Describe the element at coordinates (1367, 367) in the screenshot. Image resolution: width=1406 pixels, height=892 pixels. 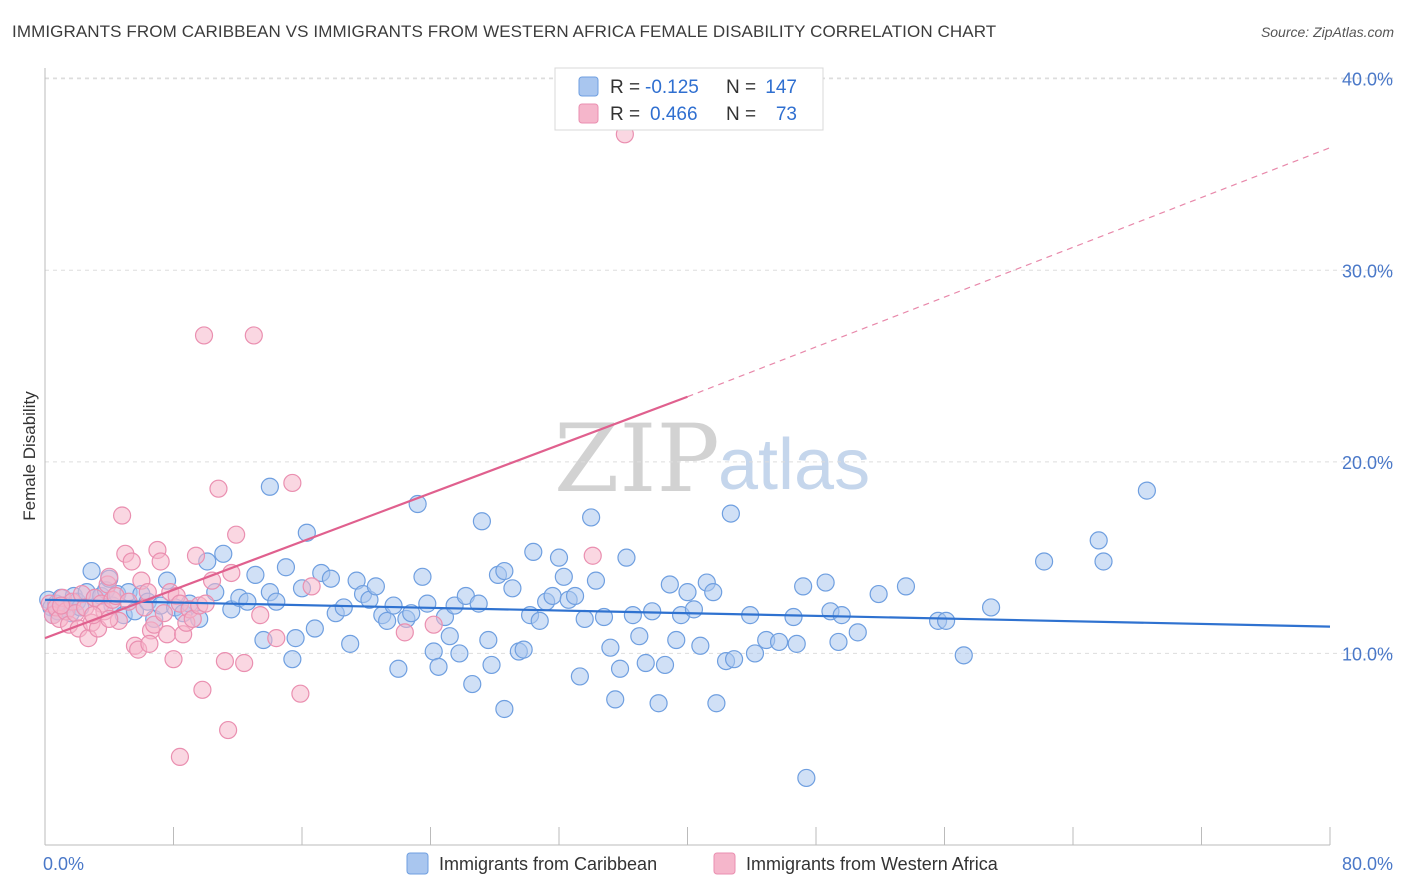
I see `y-tick-labels: 10.0% 20.0% 30.0% 40.0%` at that location.